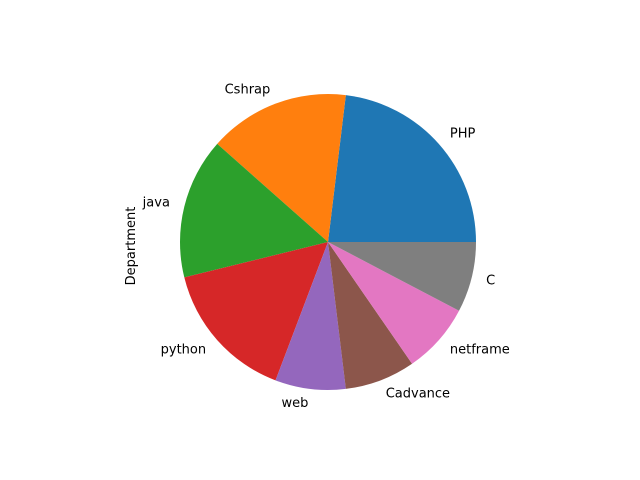 The width and height of the screenshot is (640, 480). Describe the element at coordinates (480, 349) in the screenshot. I see `slice-label-netframe: netframe` at that location.